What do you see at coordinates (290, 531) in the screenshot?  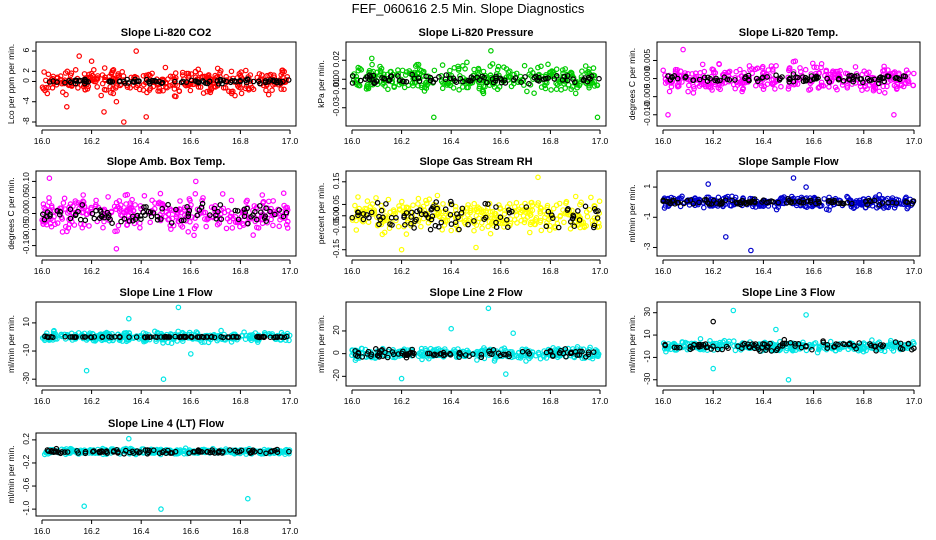 I see `x-tick-label: 17.0` at bounding box center [290, 531].